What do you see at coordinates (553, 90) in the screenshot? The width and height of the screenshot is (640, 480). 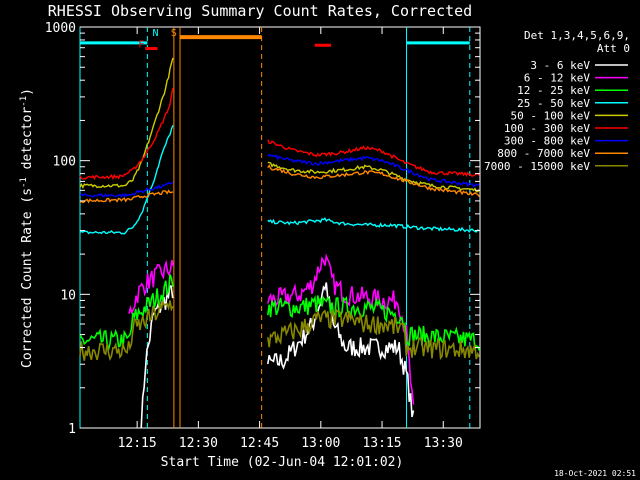 I see `legend-label: 12 - 25 keV` at bounding box center [553, 90].